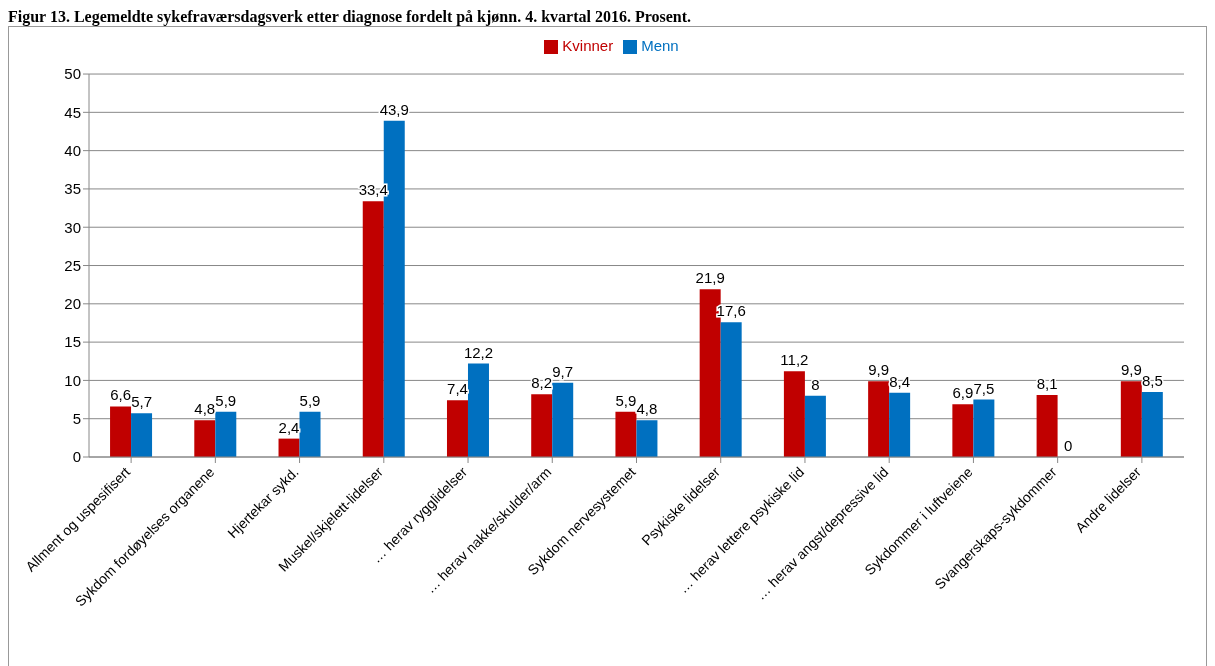  Describe the element at coordinates (794, 360) in the screenshot. I see `data-label: 11,2` at that location.